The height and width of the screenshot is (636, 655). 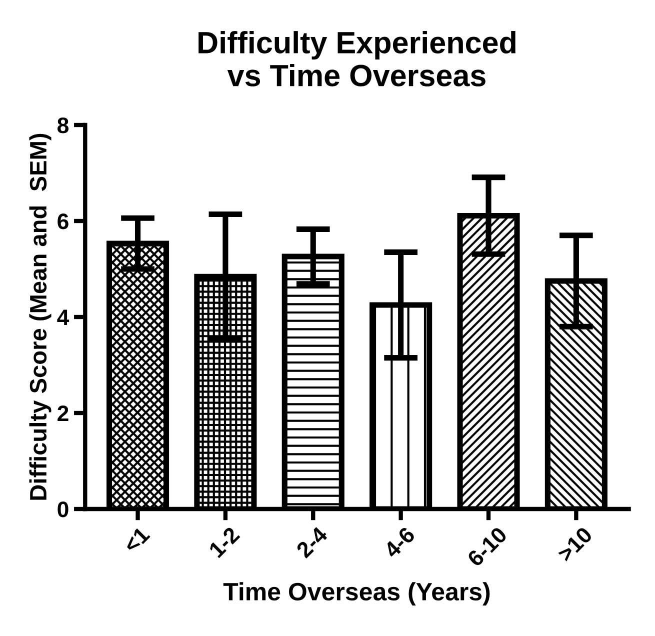 I want to click on chart-title: Difficulty Experienced vs Time Overseas, so click(x=357, y=58).